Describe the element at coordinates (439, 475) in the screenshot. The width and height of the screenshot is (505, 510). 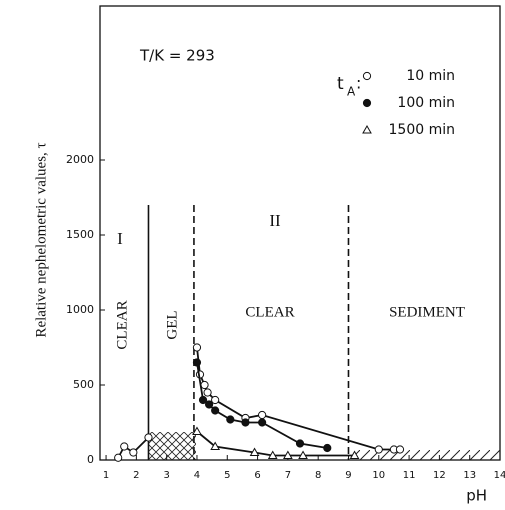
I see `x-tick-label: 12` at that location.